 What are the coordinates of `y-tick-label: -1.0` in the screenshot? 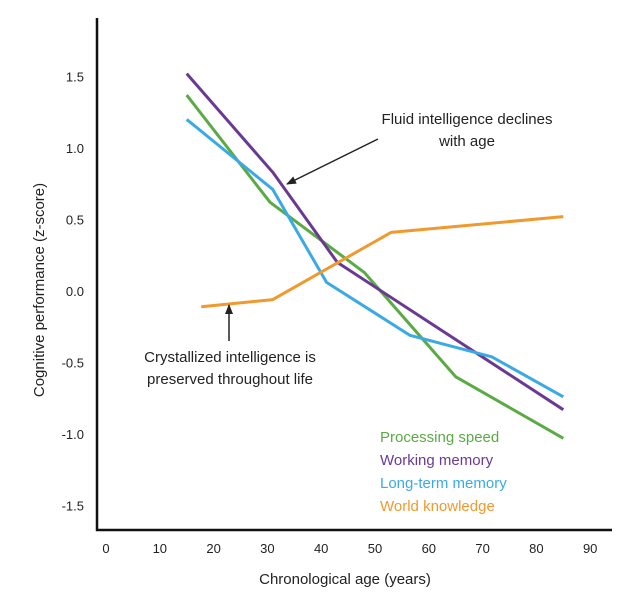 It's located at (73, 434).